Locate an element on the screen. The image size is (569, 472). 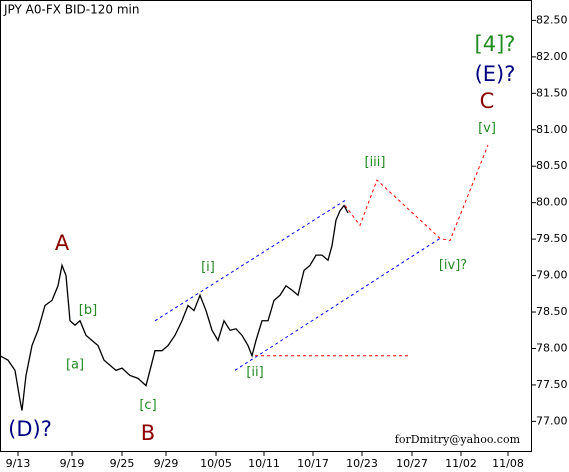
wave-label: [iii] is located at coordinates (375, 162).